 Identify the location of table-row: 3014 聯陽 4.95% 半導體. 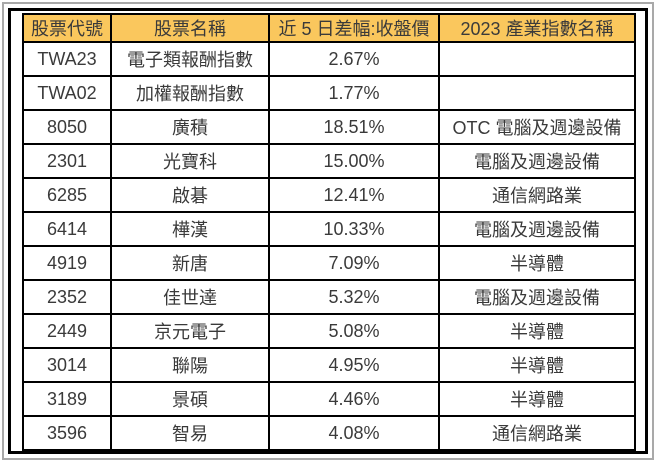
(329, 365).